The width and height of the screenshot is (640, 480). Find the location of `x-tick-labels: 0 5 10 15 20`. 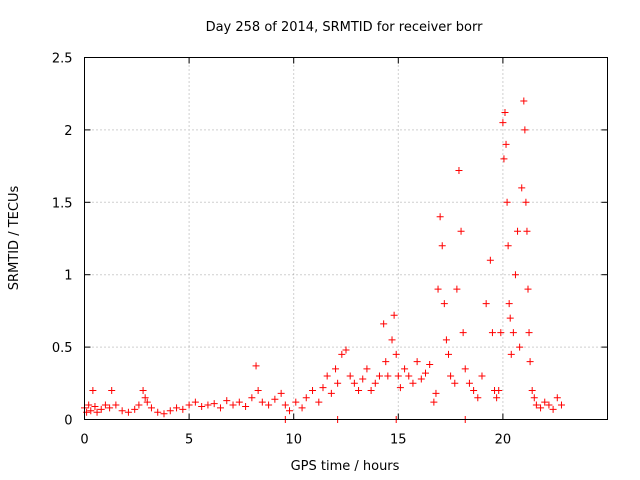

x-tick-labels: 0 5 10 15 20 is located at coordinates (295, 440).